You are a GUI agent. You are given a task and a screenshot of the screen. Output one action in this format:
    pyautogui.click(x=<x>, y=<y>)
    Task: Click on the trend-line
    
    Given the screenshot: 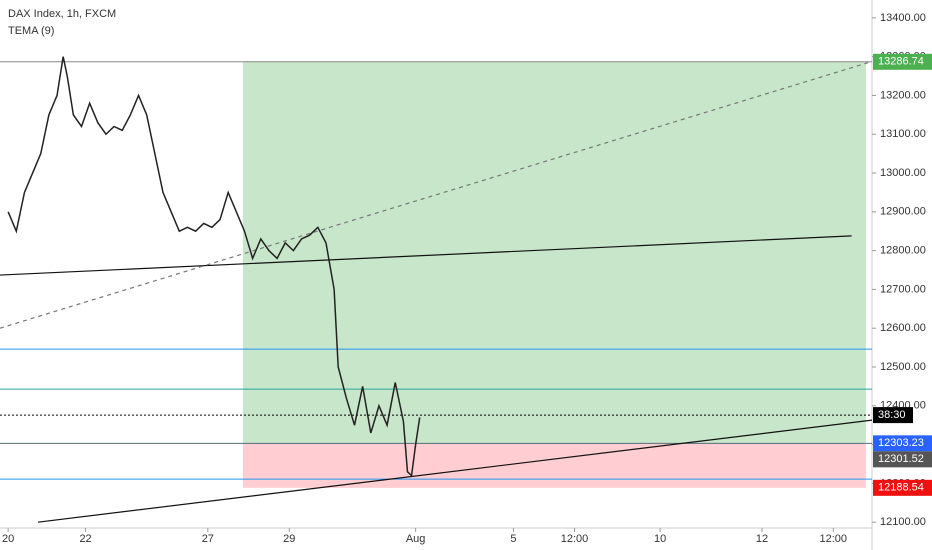 What is the action you would take?
    pyautogui.click(x=426, y=255)
    